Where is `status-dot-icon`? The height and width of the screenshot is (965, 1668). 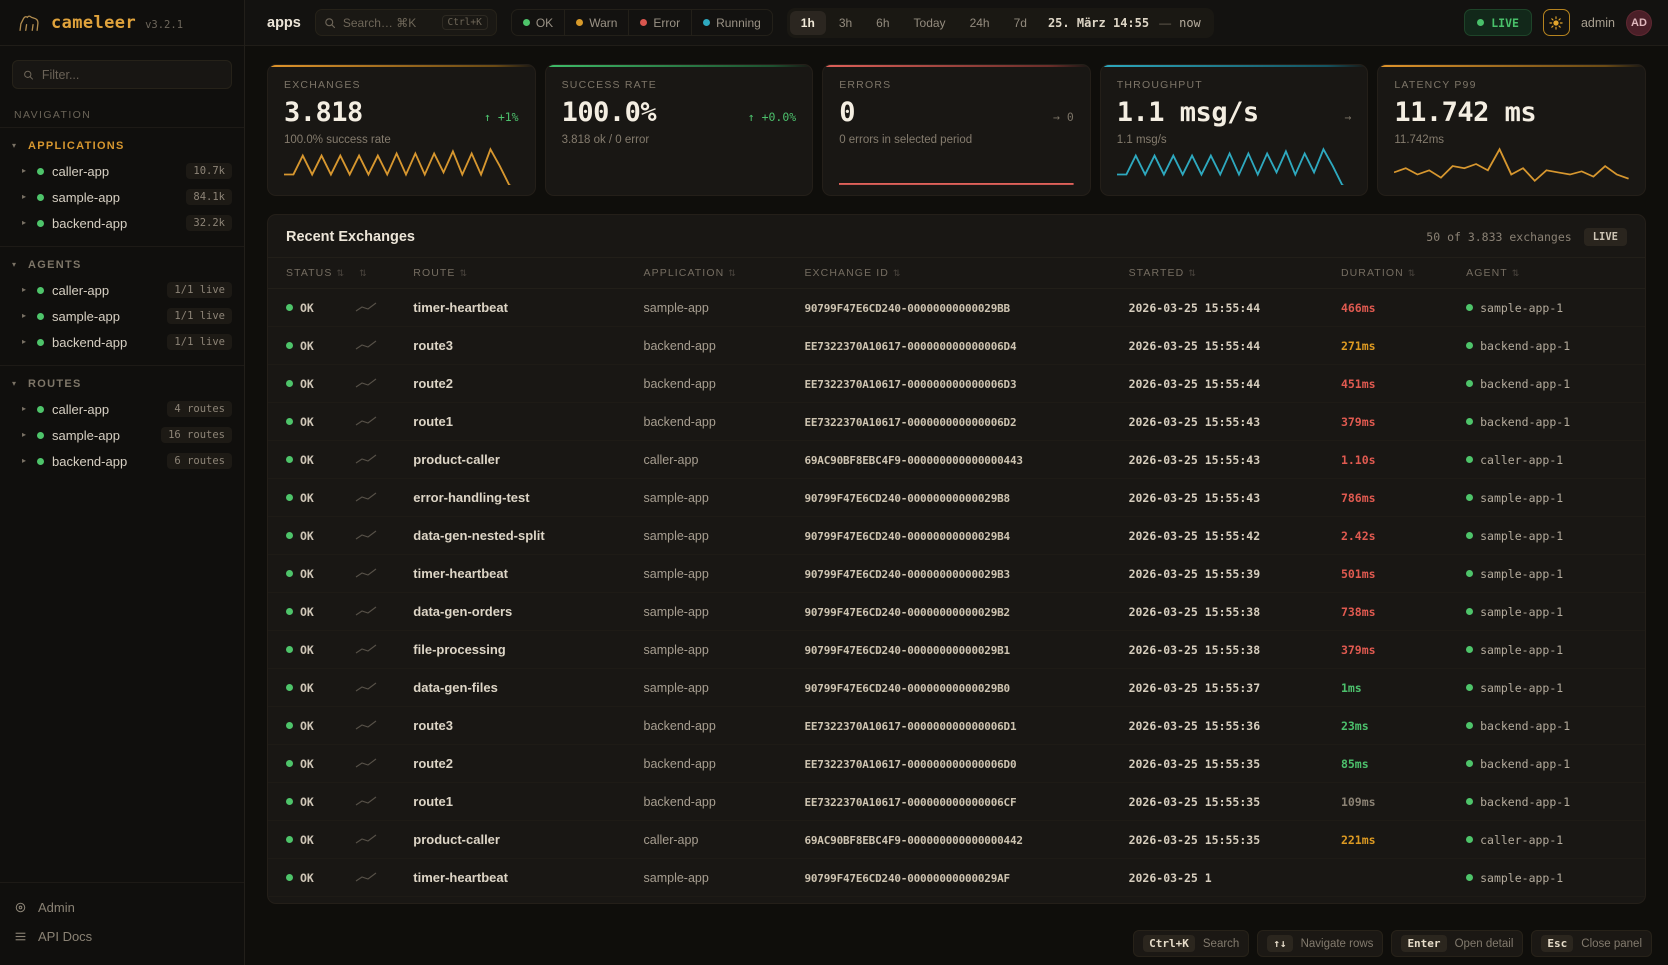
status-dot-icon is located at coordinates (289, 383).